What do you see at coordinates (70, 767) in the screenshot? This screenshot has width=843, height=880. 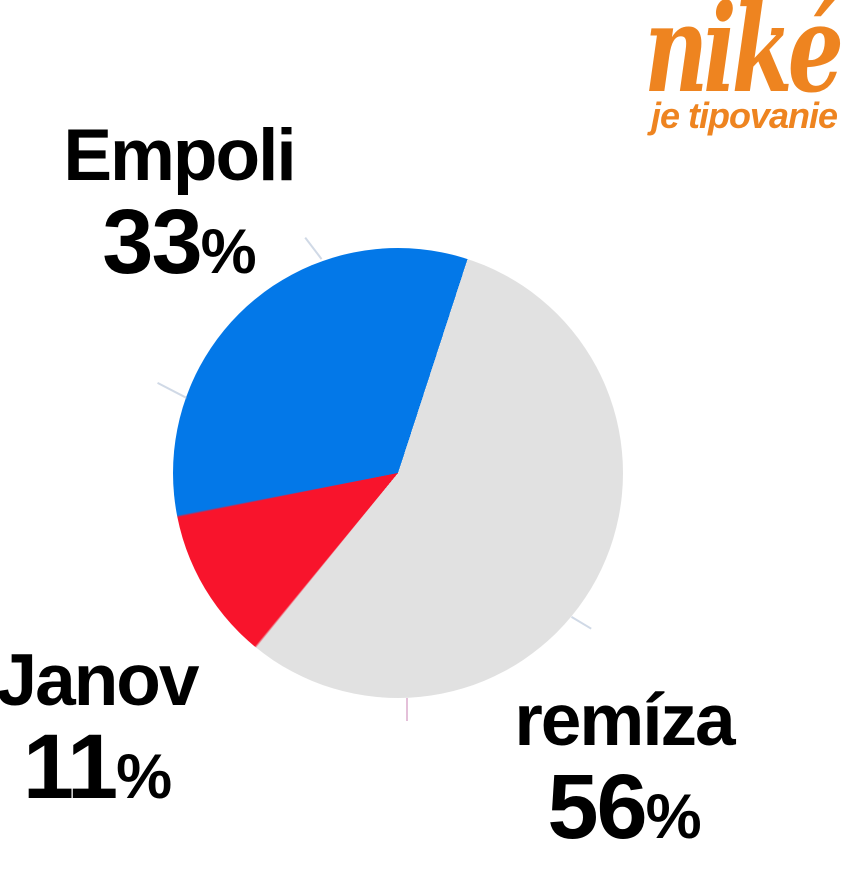 I see `slice-percent-janov: 11` at bounding box center [70, 767].